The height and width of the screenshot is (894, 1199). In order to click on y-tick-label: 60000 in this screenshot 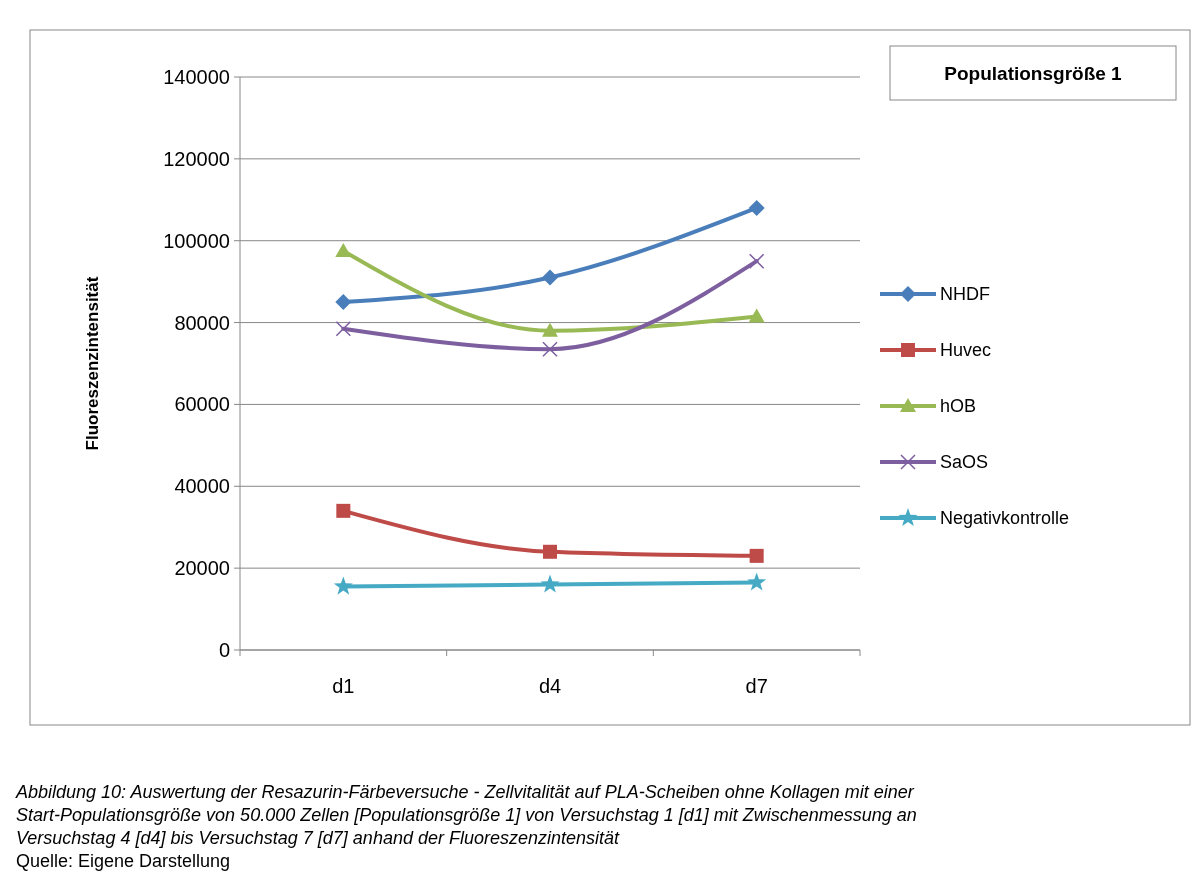, I will do `click(202, 404)`.